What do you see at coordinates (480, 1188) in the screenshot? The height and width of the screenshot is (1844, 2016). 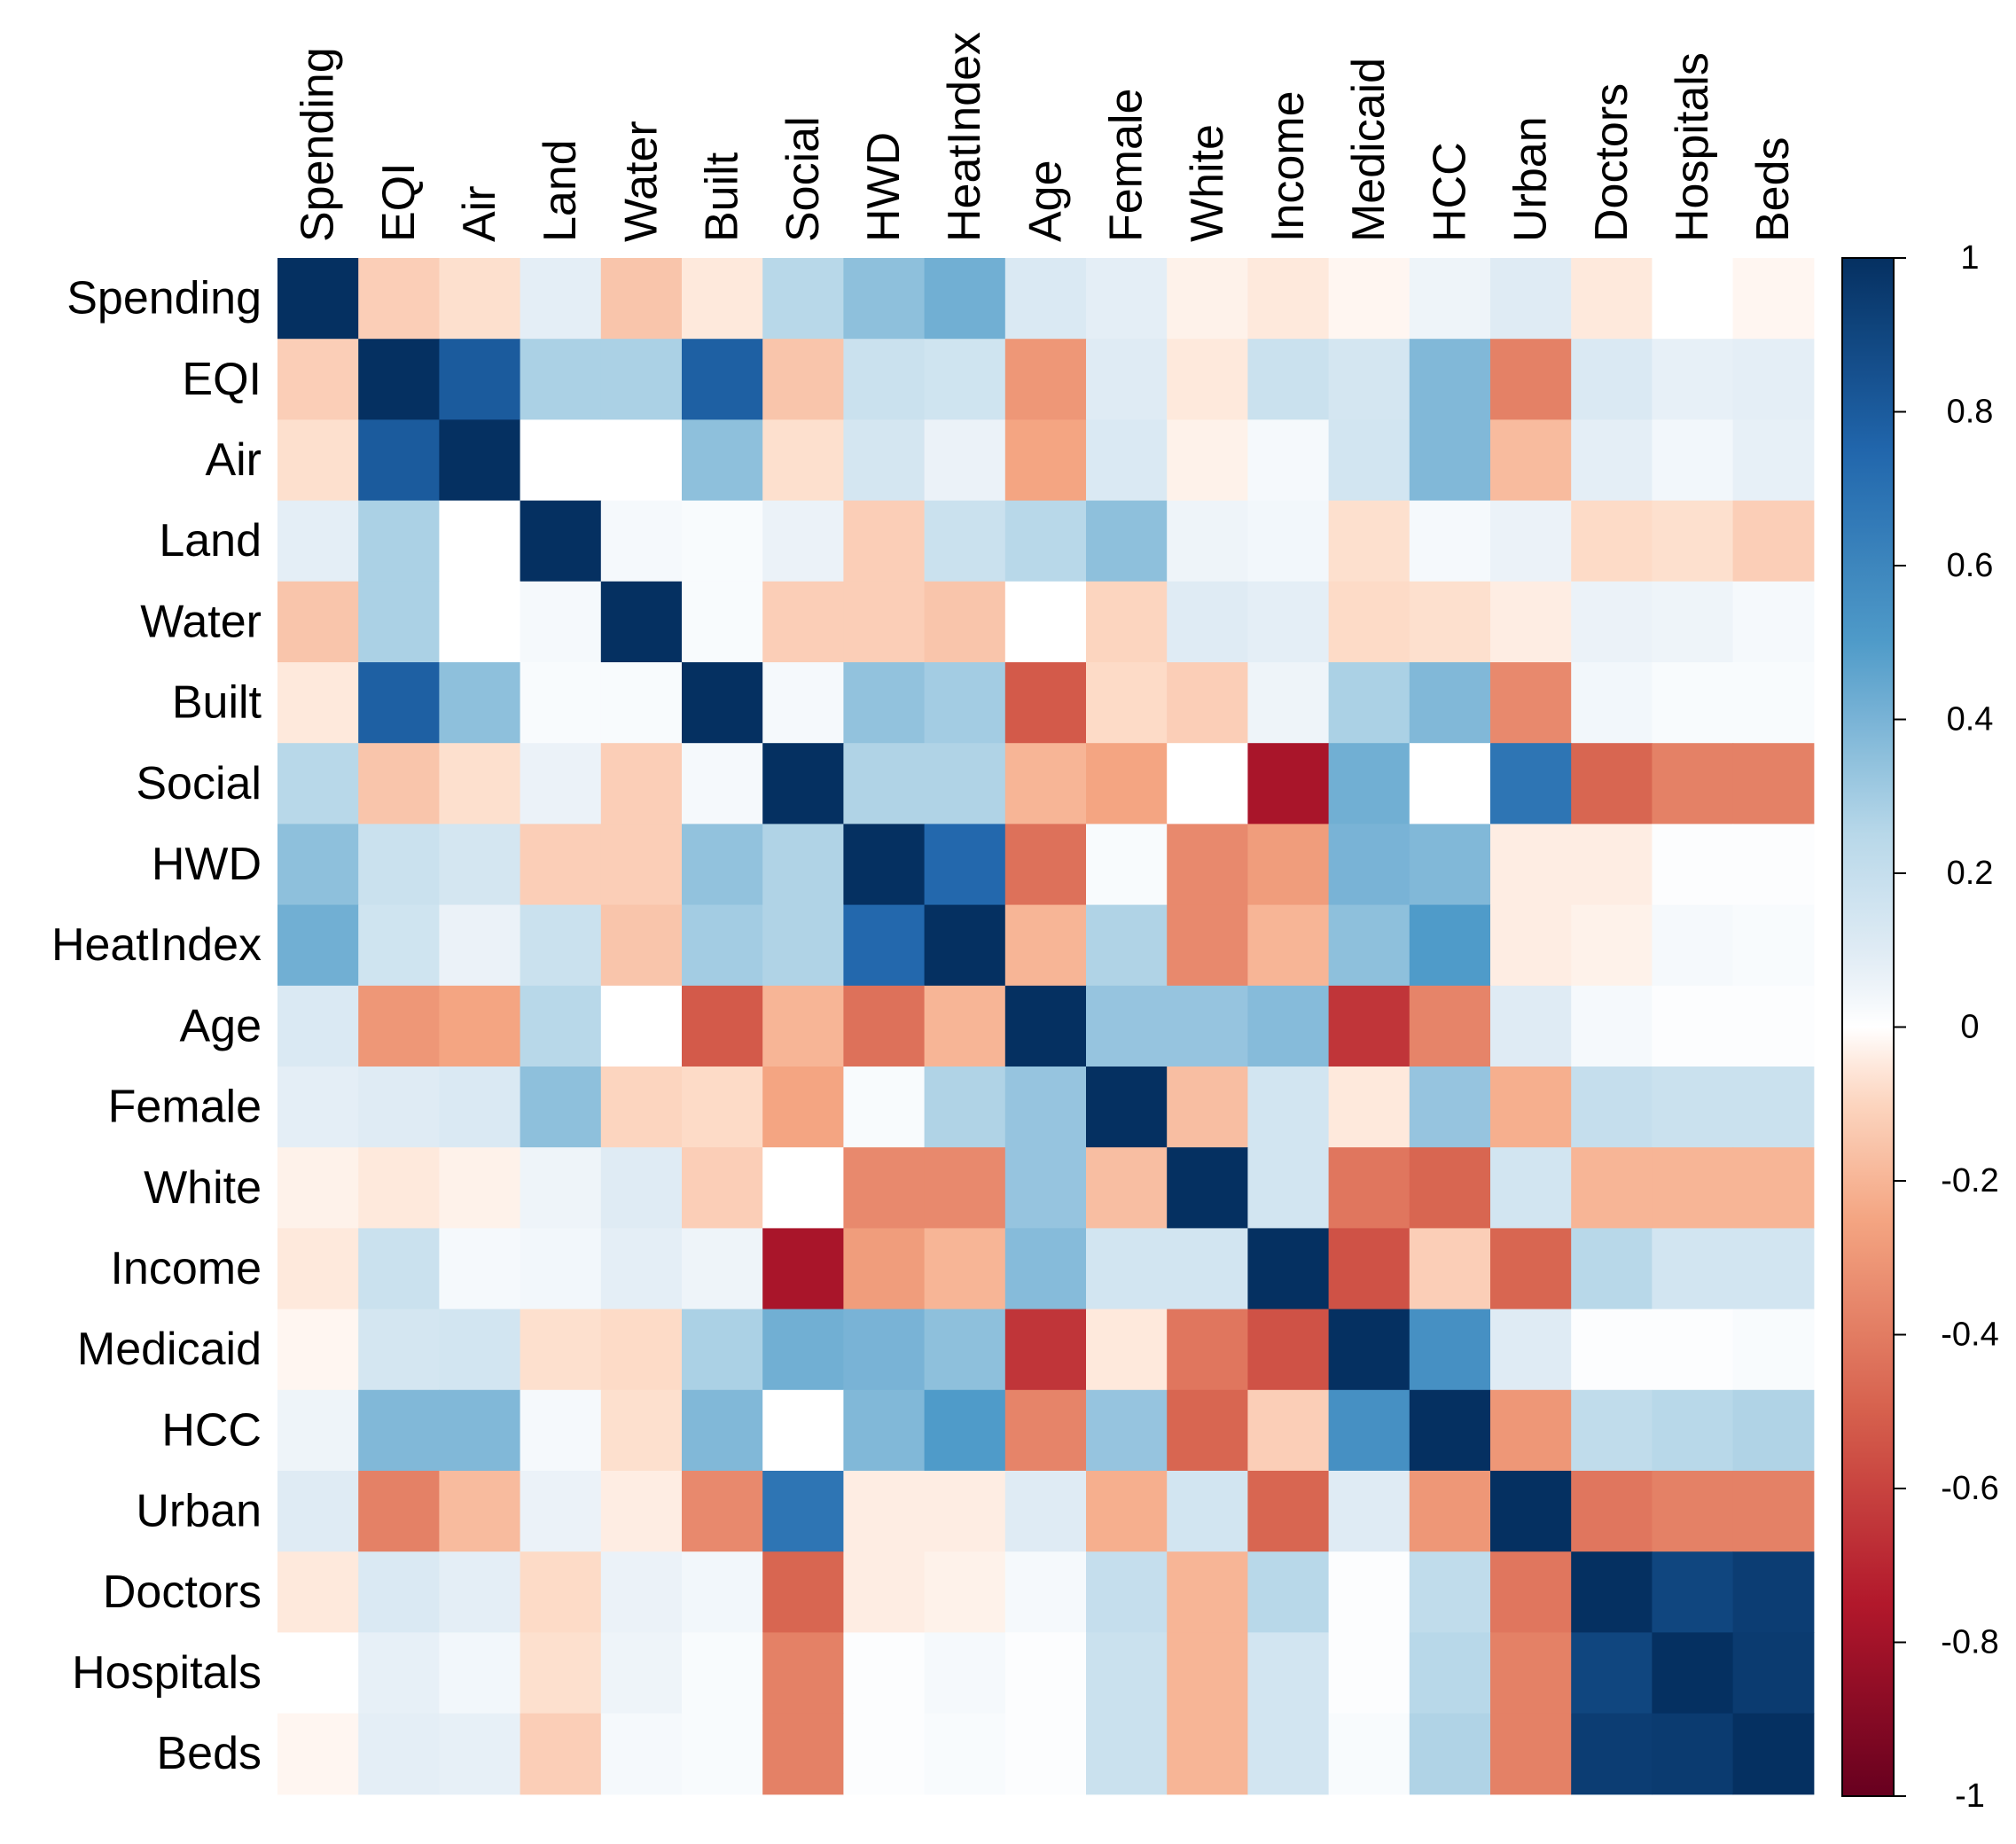 I see `cell-white-air` at bounding box center [480, 1188].